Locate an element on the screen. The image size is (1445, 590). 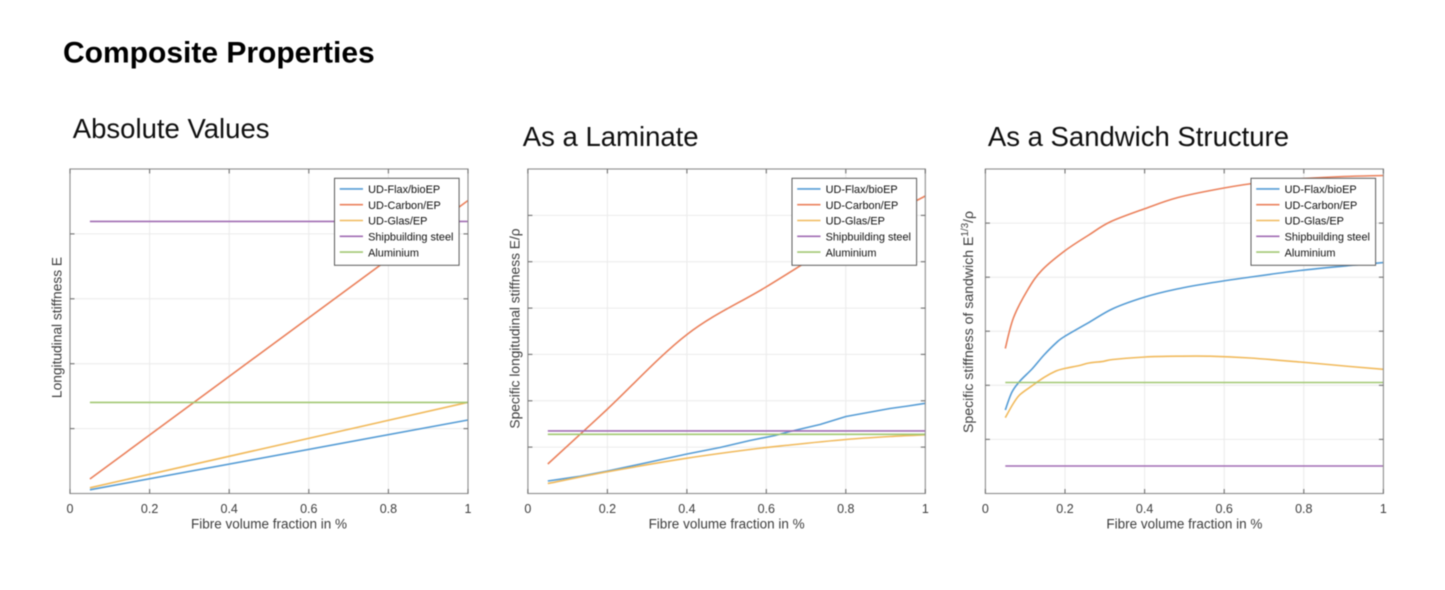
svg-text:Specific longitudinal stiffnes: Specific longitudinal stiffness E/ρ is located at coordinates (515, 328).